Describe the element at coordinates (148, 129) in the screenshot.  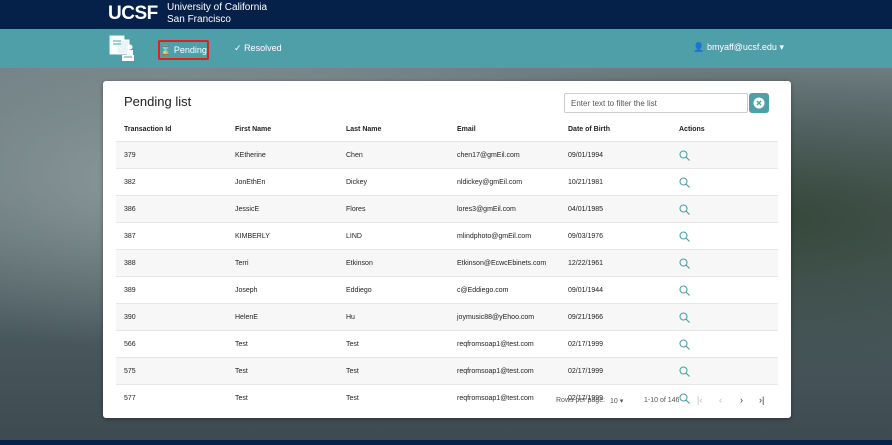
I see `column-header-transaction-id: Transaction Id` at that location.